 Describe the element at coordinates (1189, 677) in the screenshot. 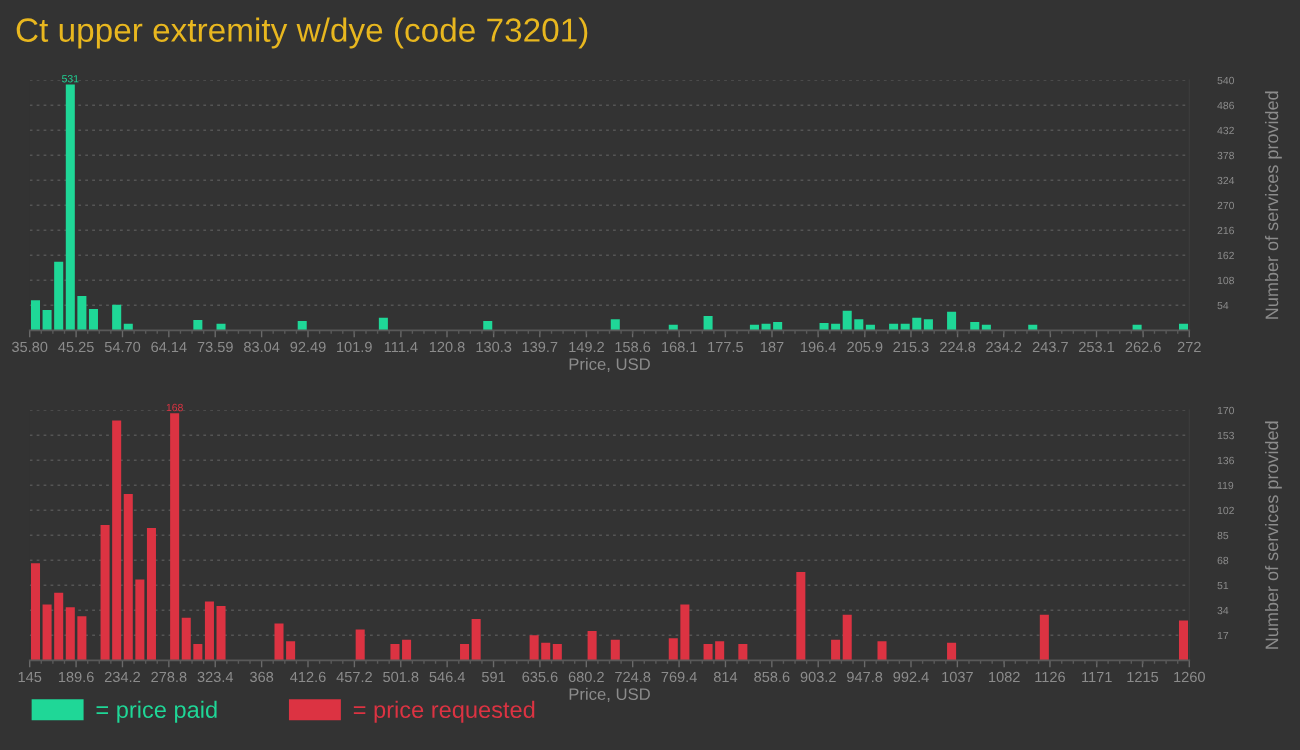

I see `x-tick-label: 1260` at that location.